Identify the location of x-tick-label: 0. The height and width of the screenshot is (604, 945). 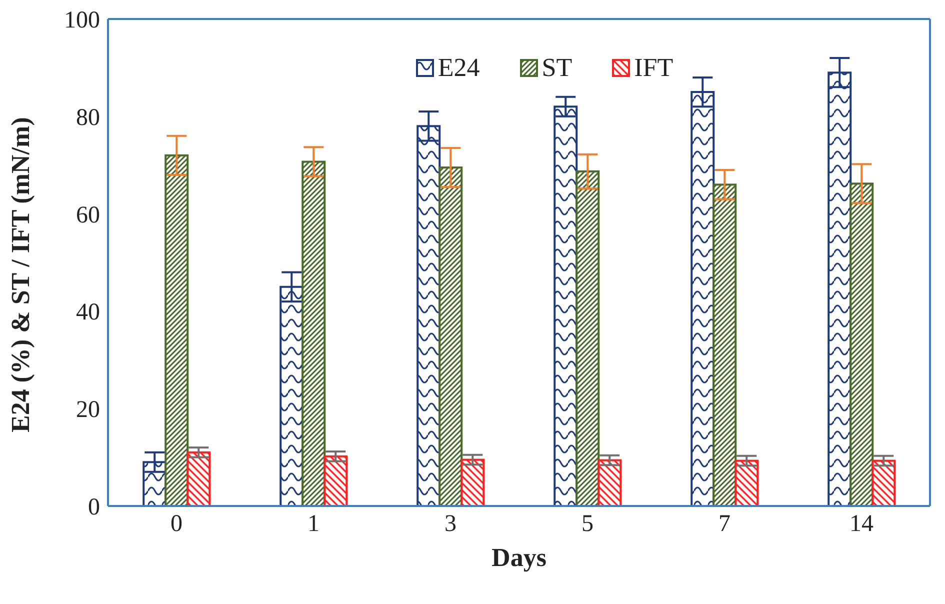
(176, 524).